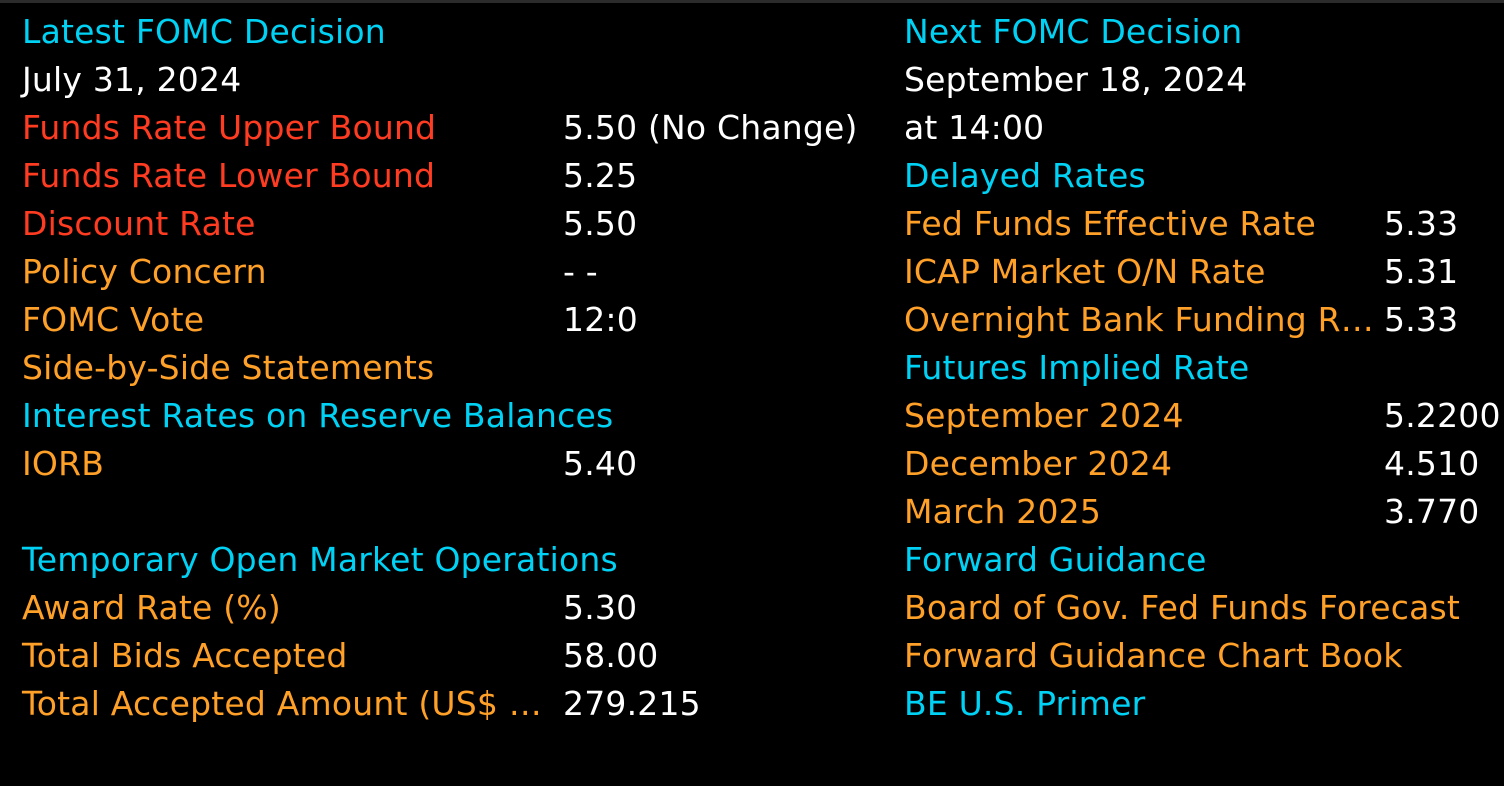 The image size is (1504, 786). What do you see at coordinates (185, 655) in the screenshot?
I see `tomo-label: Total Bids Accepted` at bounding box center [185, 655].